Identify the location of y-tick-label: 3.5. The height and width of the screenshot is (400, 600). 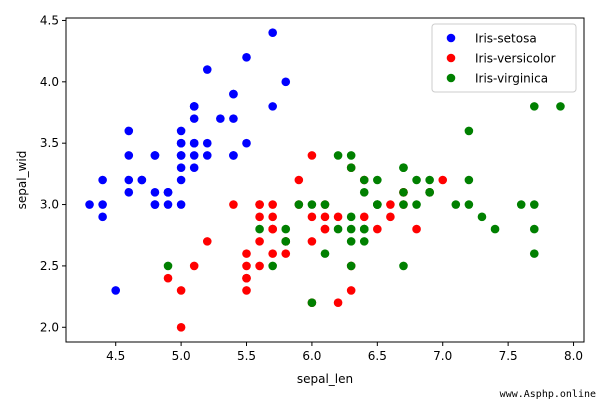
(49, 143).